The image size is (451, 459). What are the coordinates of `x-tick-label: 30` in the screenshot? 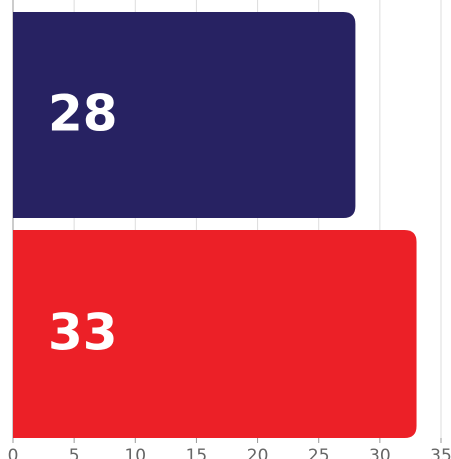 It's located at (380, 452).